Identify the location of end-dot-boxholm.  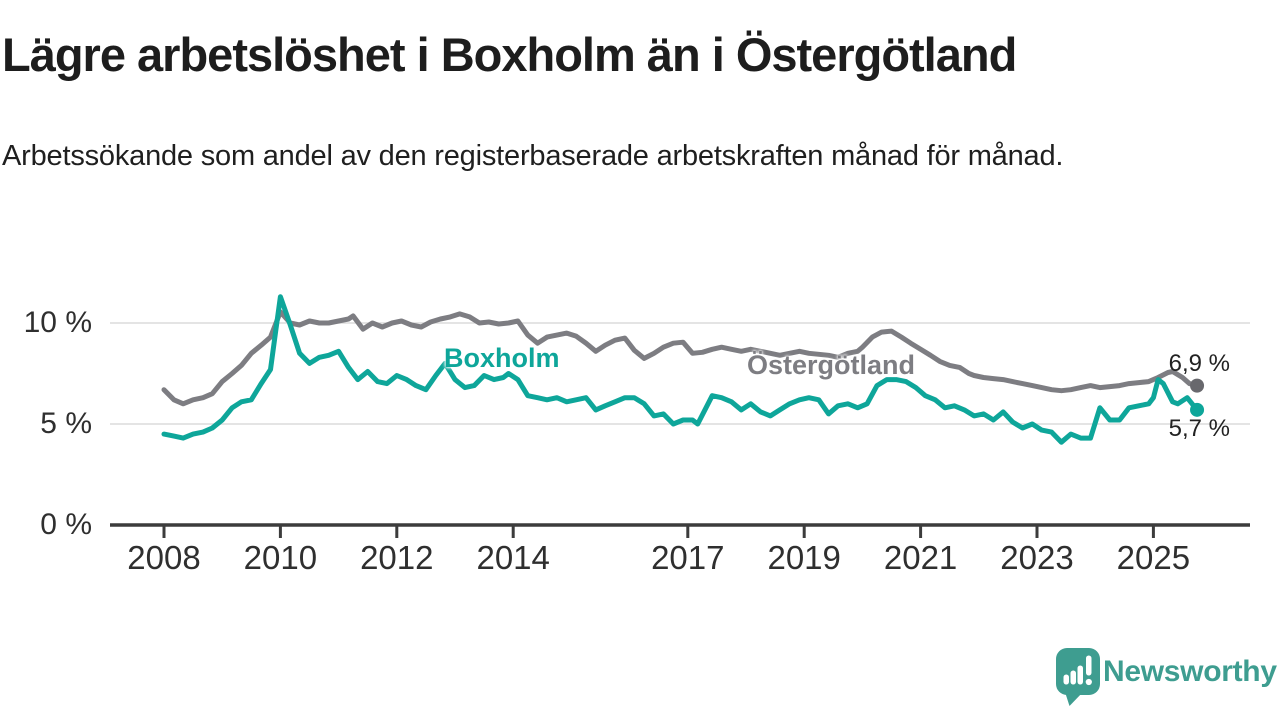
(1197, 409).